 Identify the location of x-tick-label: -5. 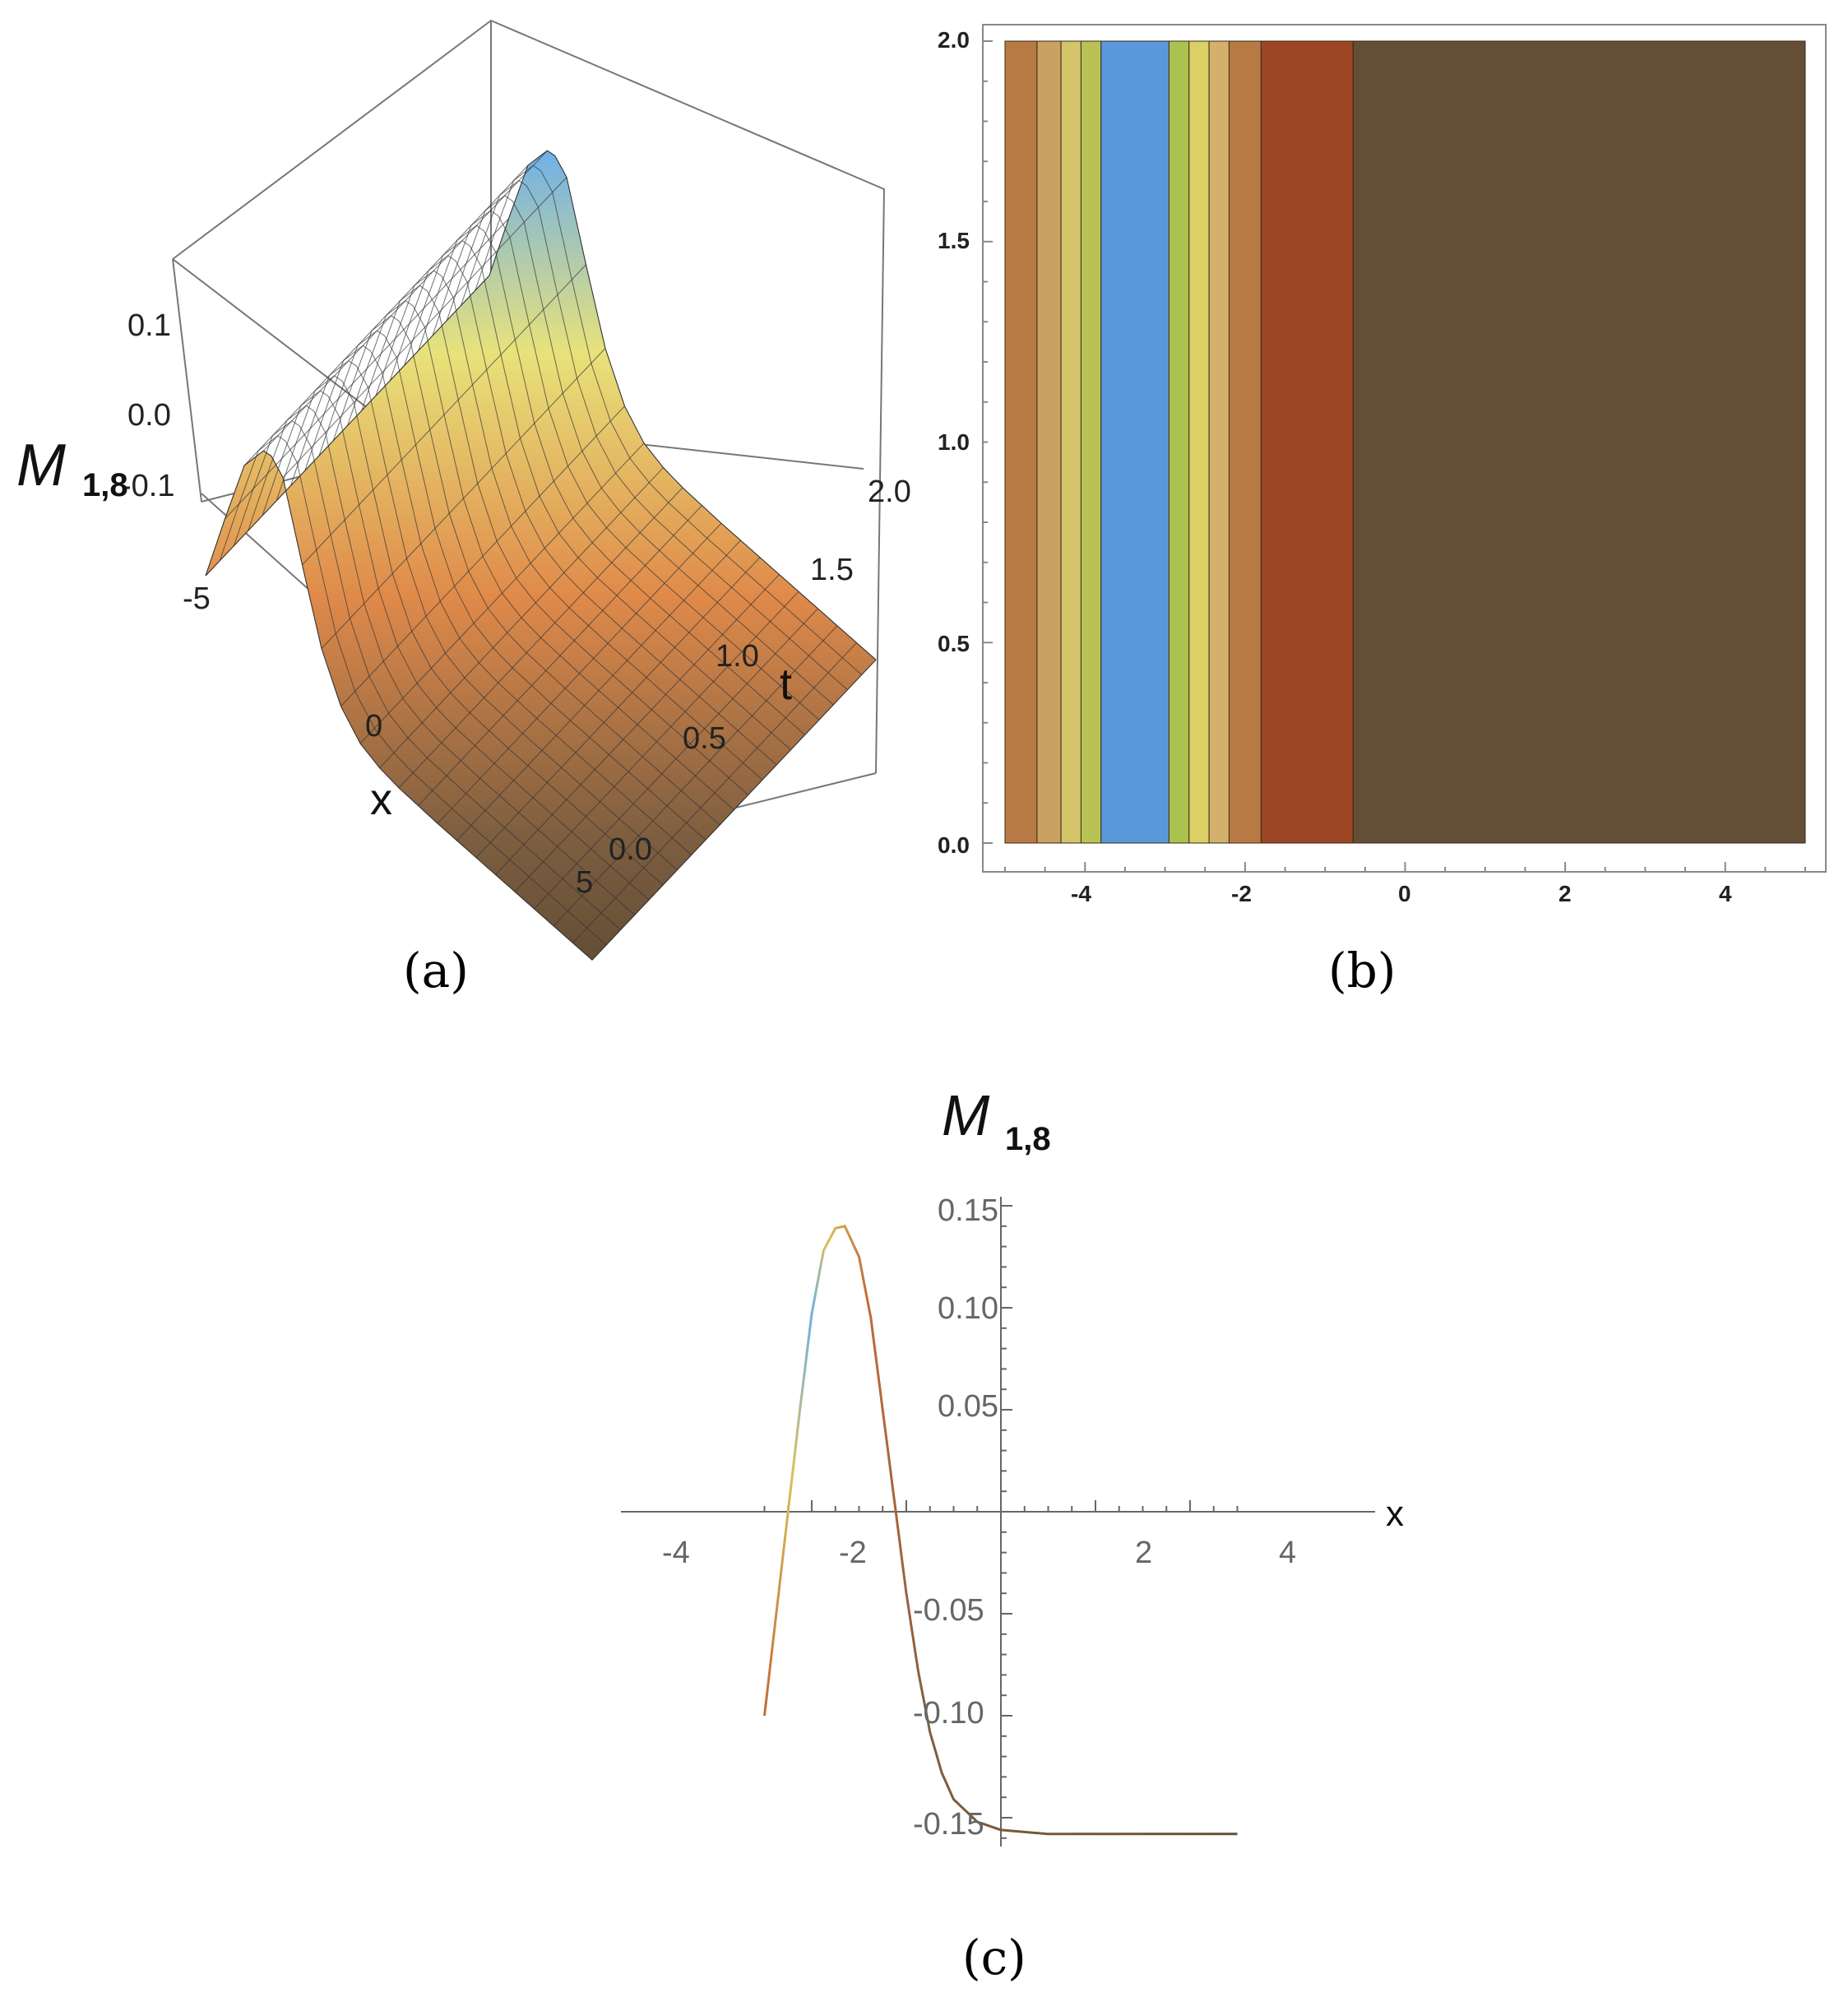
(197, 598).